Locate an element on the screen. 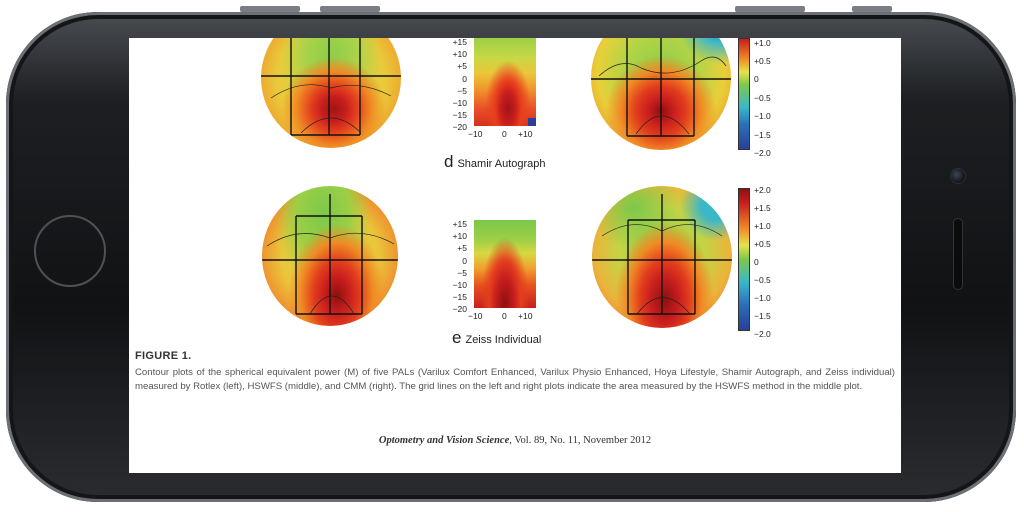  panel-letter: d is located at coordinates (449, 161).